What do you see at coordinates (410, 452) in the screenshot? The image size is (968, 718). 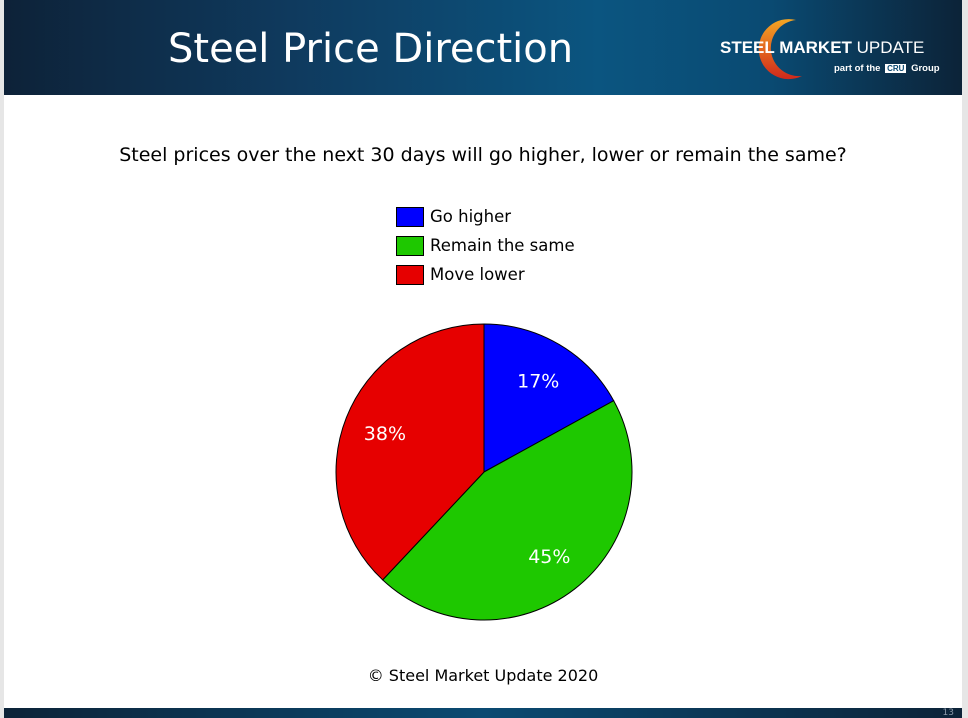 I see `pie-slice-move-lower` at bounding box center [410, 452].